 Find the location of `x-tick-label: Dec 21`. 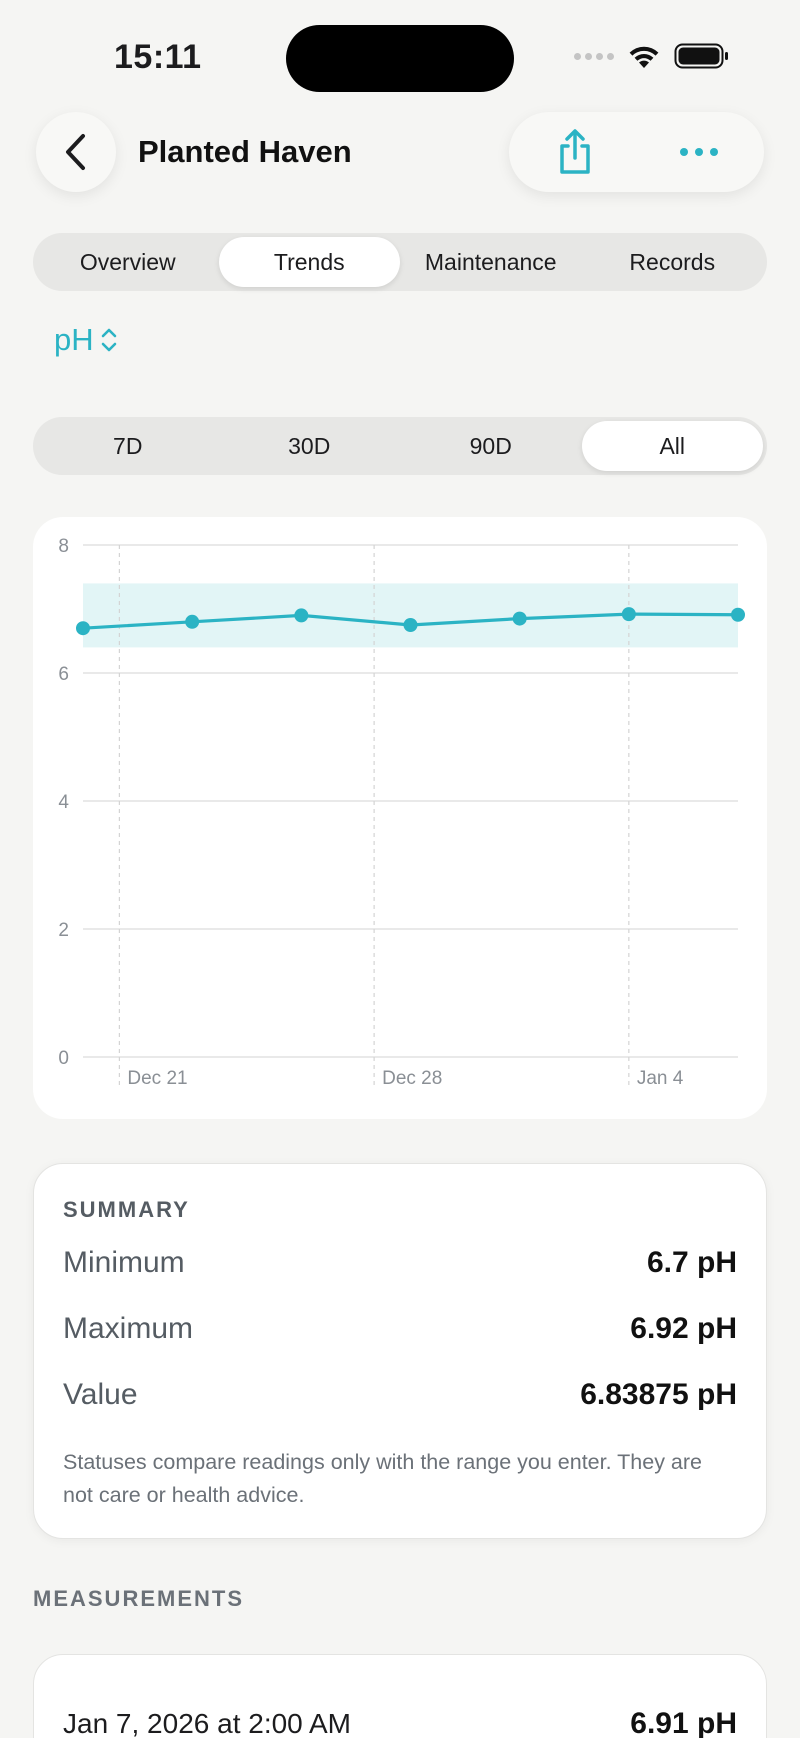

x-tick-label: Dec 21 is located at coordinates (157, 1078).